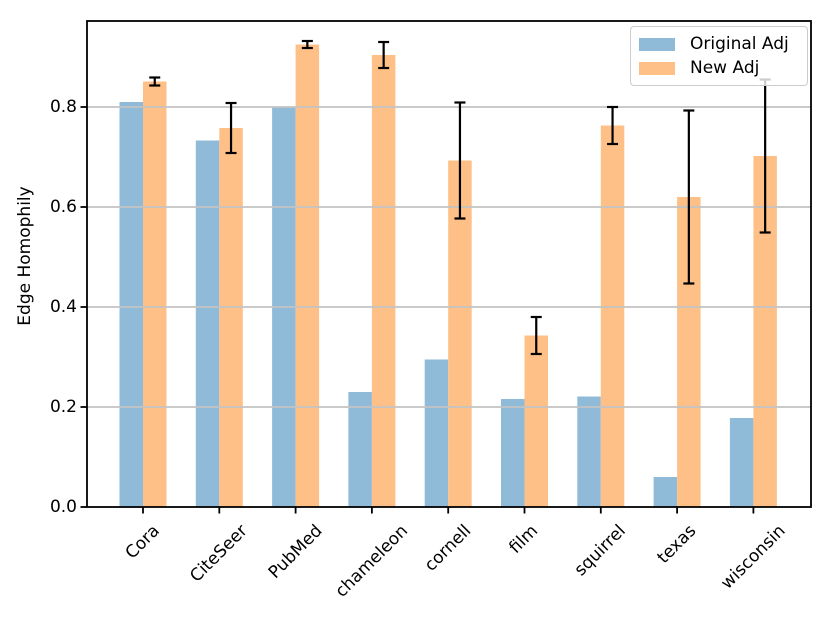  I want to click on y-tick-label-0.6: 0.6, so click(63, 207).